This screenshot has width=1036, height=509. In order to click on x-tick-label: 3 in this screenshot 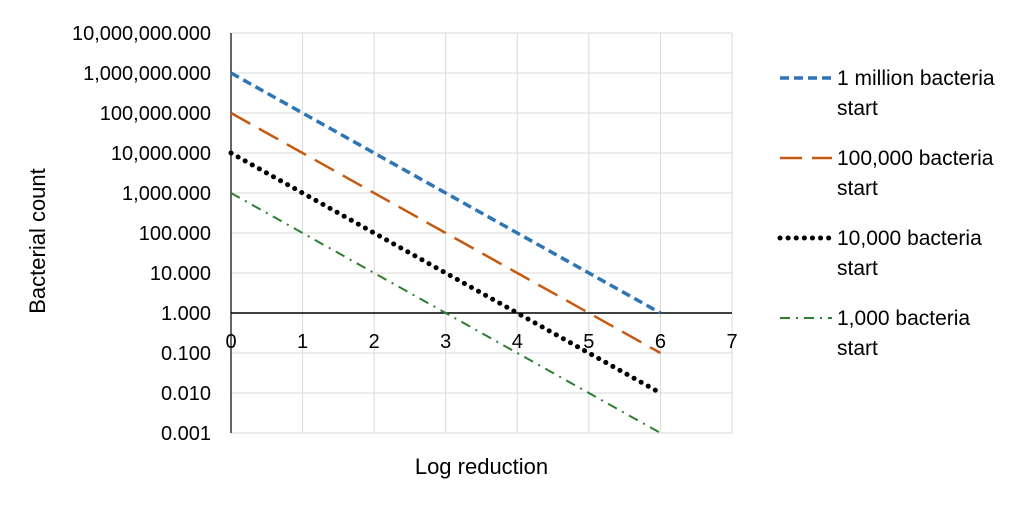, I will do `click(445, 342)`.